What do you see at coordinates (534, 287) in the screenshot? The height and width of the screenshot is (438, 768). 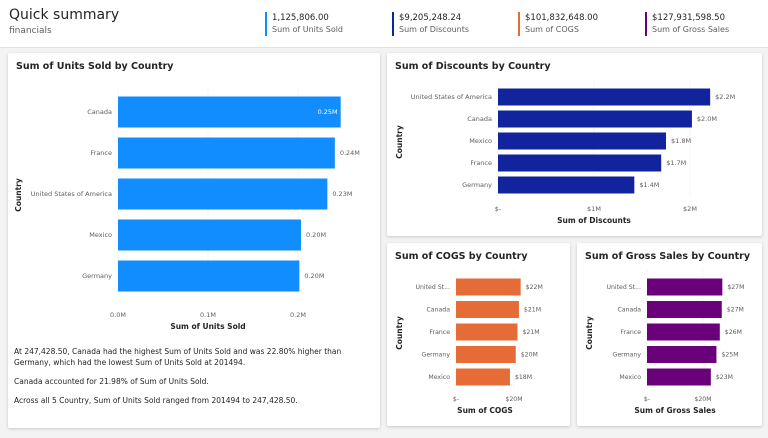 I see `data-label: $22M` at bounding box center [534, 287].